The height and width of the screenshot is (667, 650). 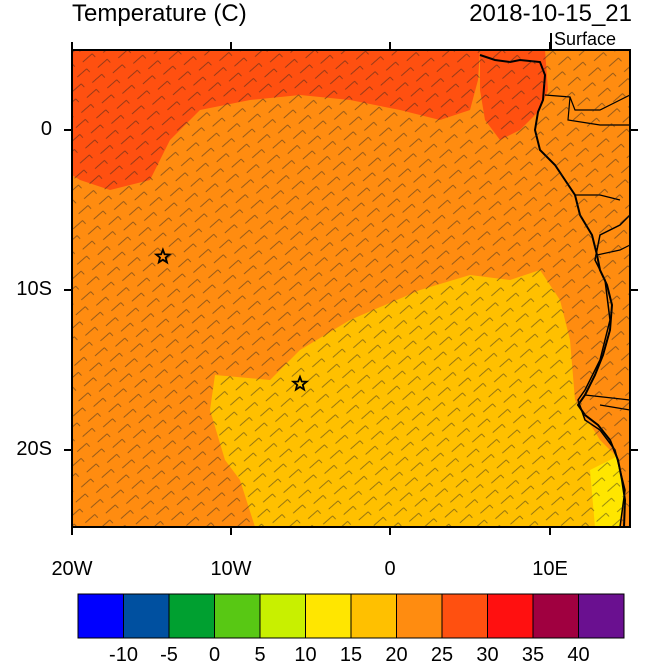 I want to click on colorbar-label: 15, so click(x=351, y=655).